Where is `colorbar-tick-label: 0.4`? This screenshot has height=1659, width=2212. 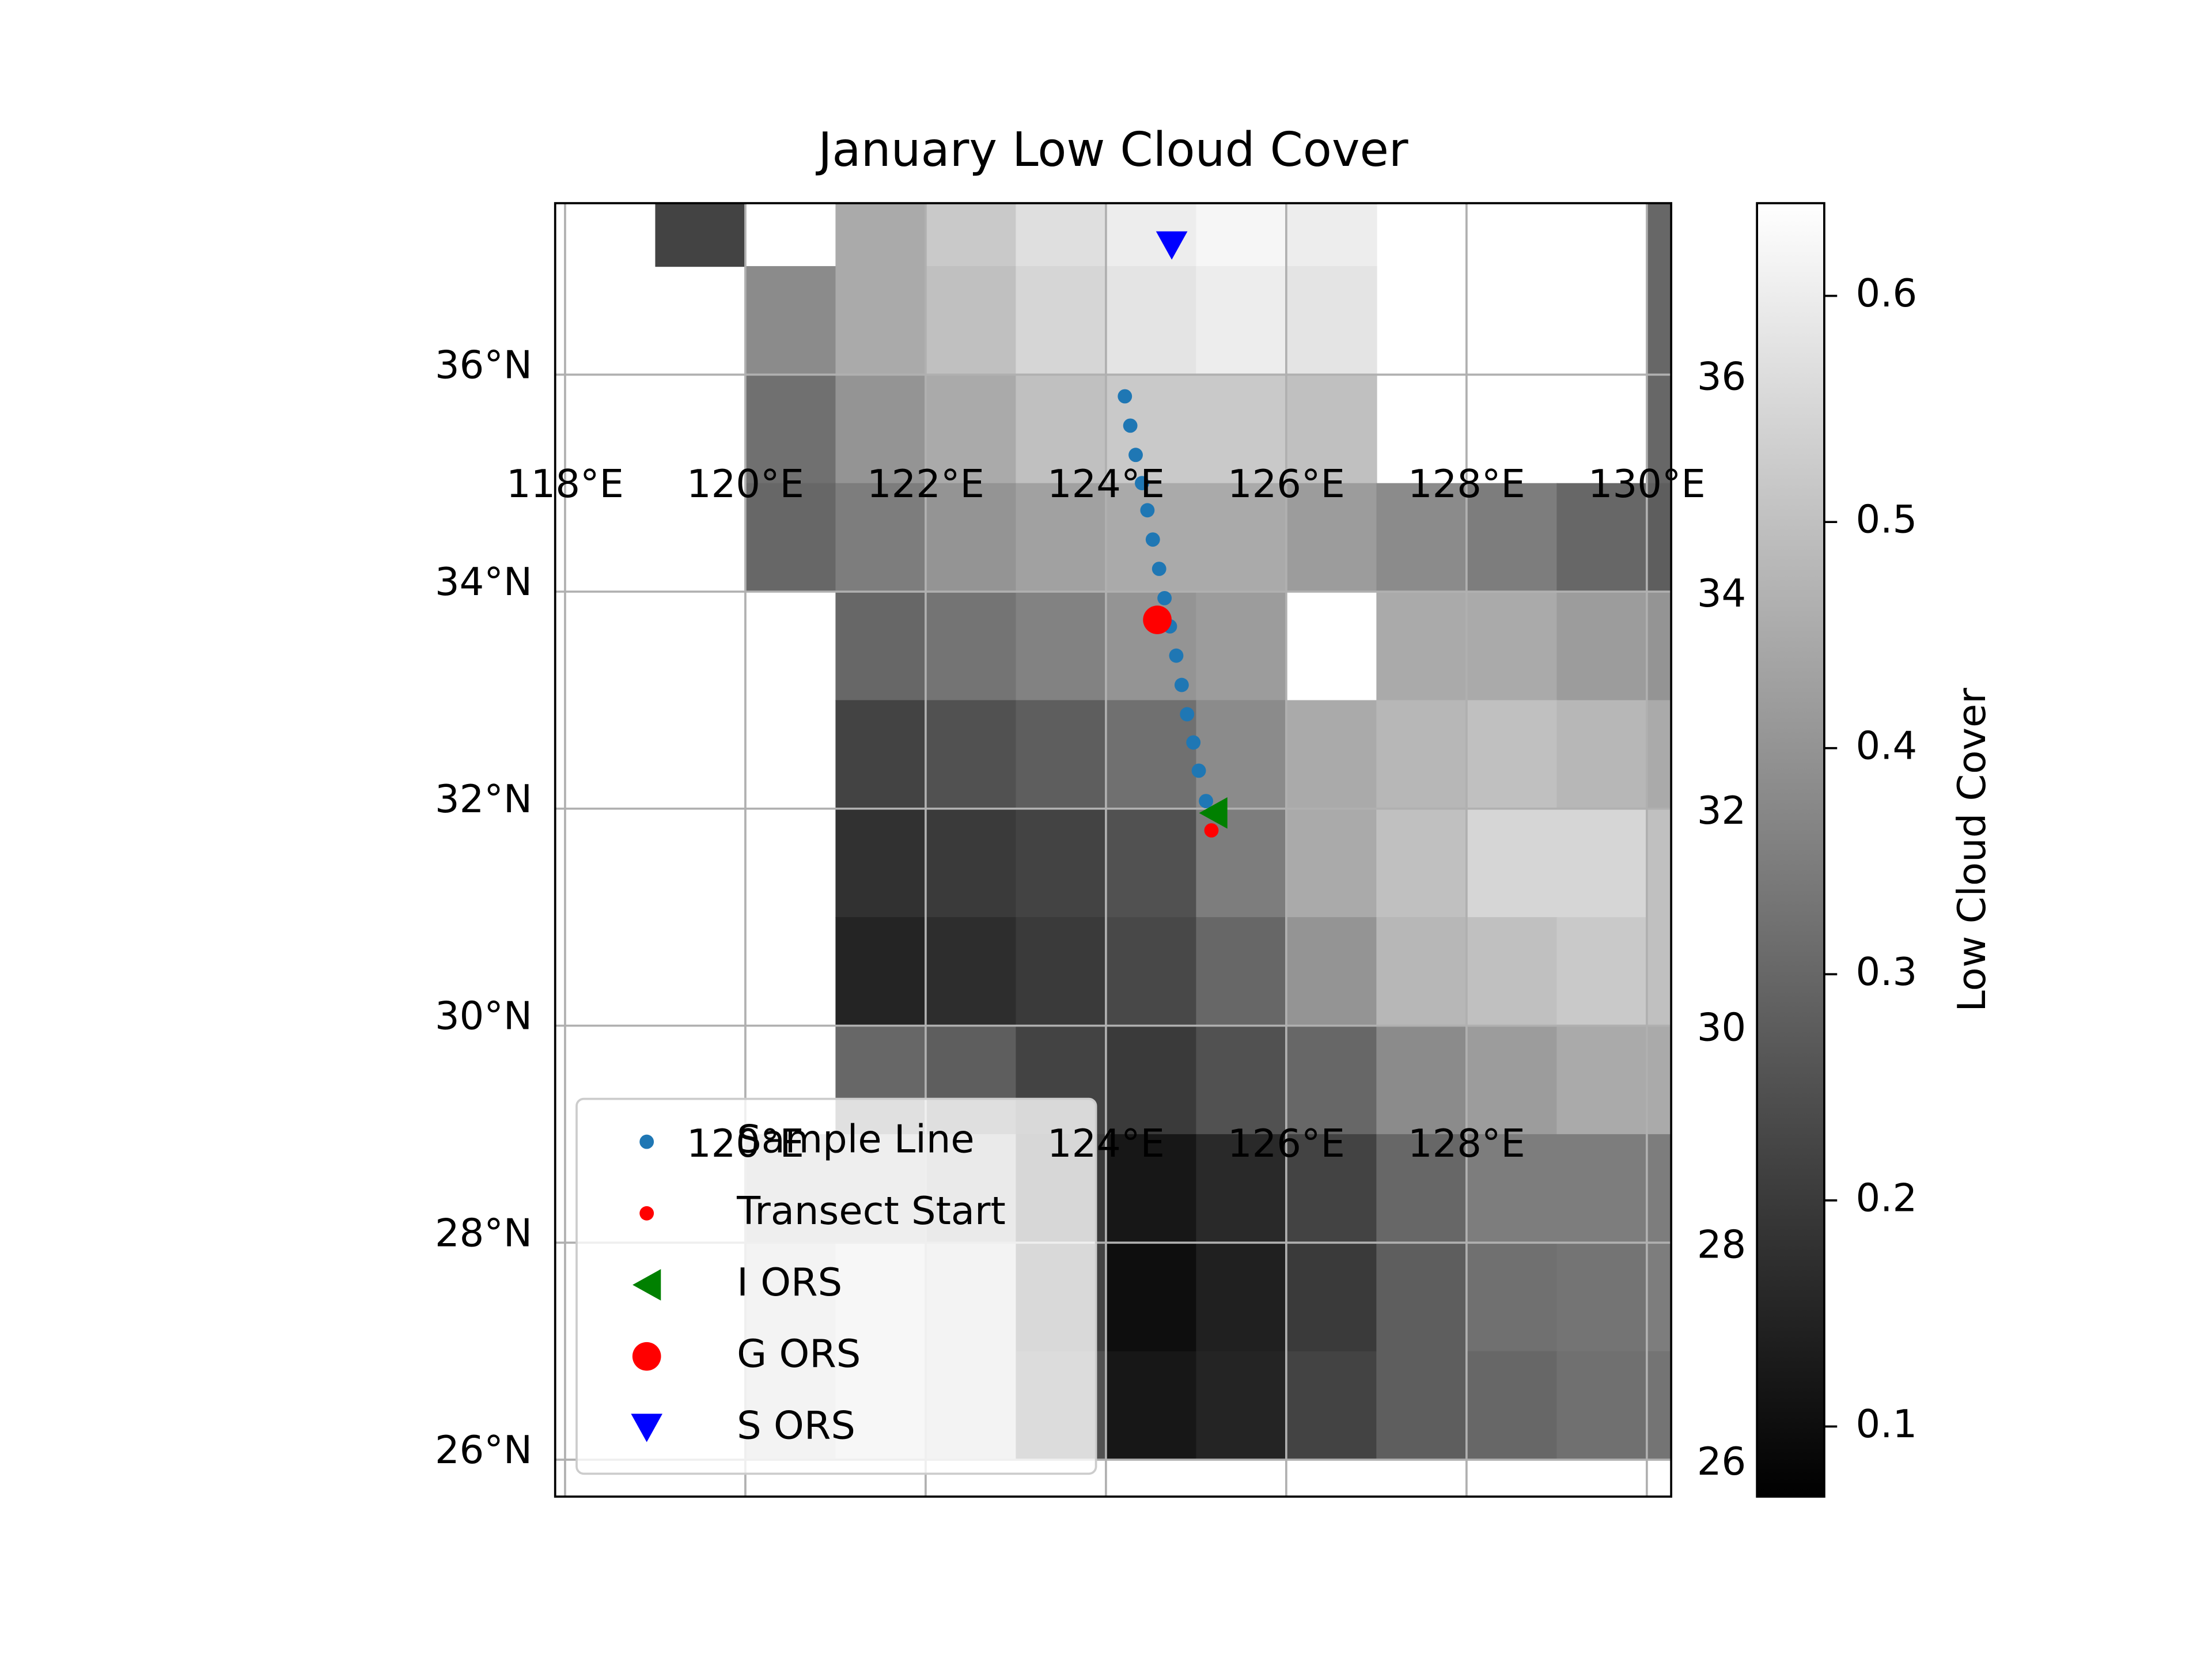
colorbar-tick-label: 0.4 is located at coordinates (1887, 745).